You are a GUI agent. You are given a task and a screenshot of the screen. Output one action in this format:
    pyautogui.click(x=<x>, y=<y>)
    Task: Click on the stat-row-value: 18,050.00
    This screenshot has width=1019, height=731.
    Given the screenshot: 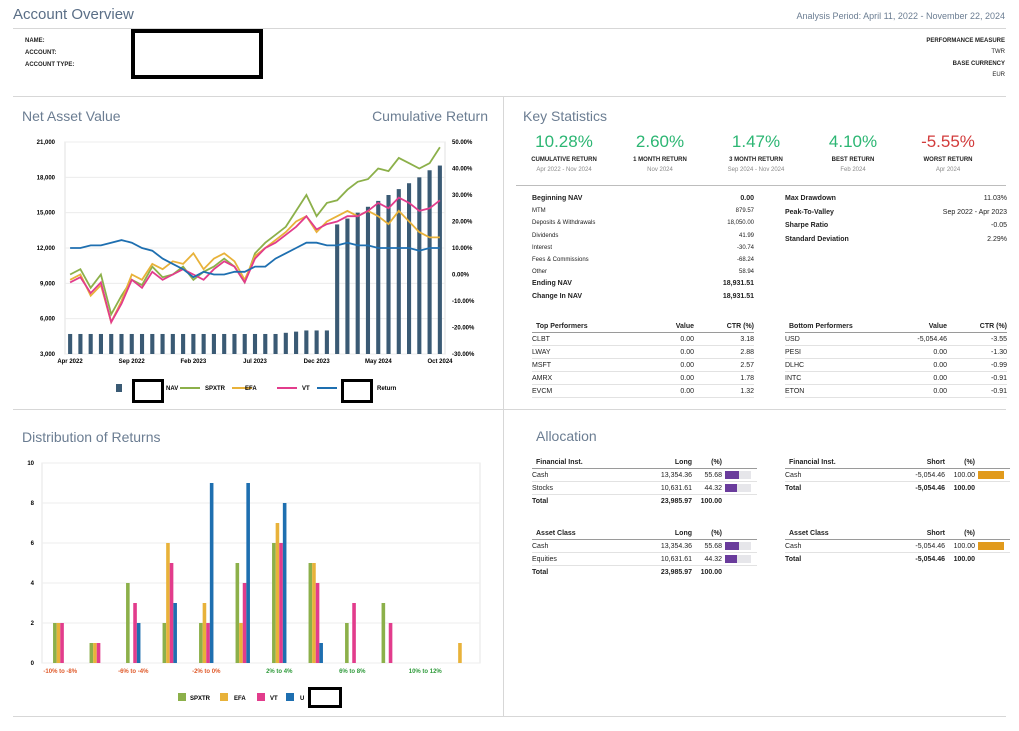 What is the action you would take?
    pyautogui.click(x=740, y=223)
    